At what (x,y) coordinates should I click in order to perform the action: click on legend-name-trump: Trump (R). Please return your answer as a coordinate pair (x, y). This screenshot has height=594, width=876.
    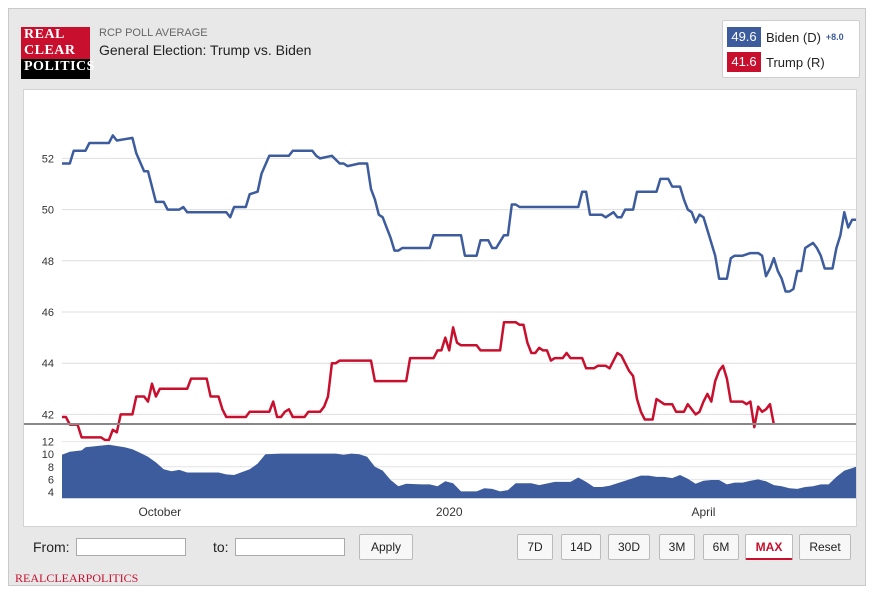
    Looking at the image, I should click on (795, 62).